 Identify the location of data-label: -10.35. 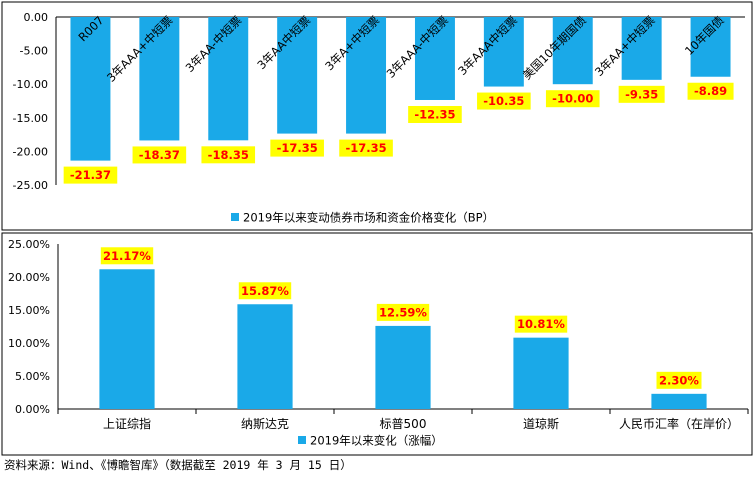
(503, 101).